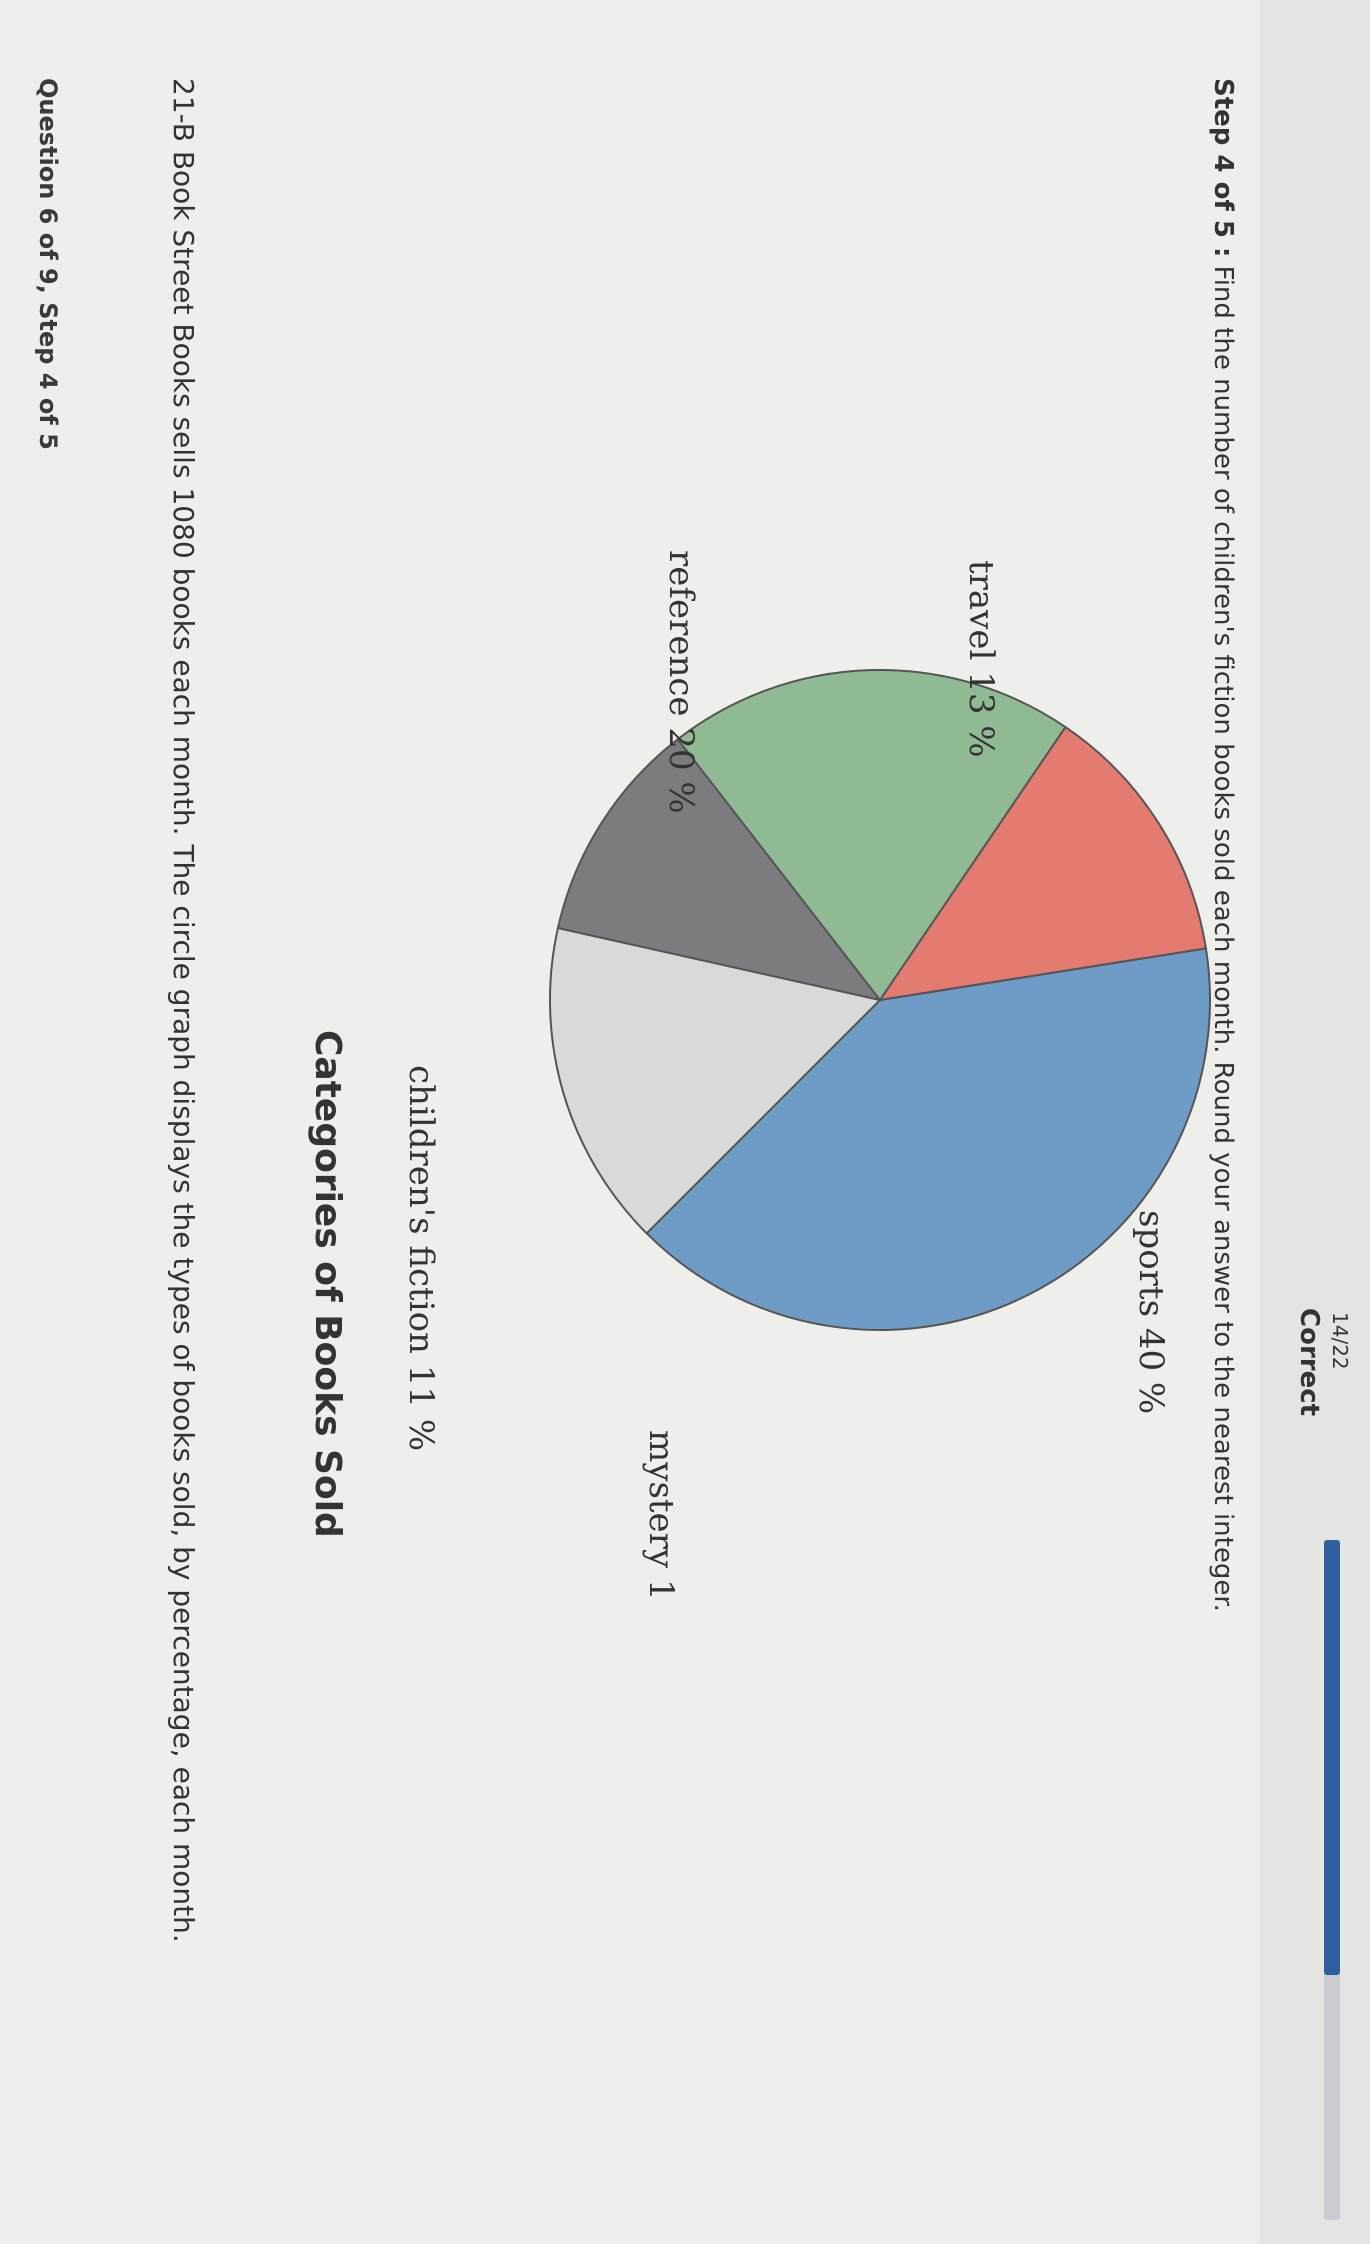  What do you see at coordinates (715, 1080) in the screenshot?
I see `pie-slice-mystery` at bounding box center [715, 1080].